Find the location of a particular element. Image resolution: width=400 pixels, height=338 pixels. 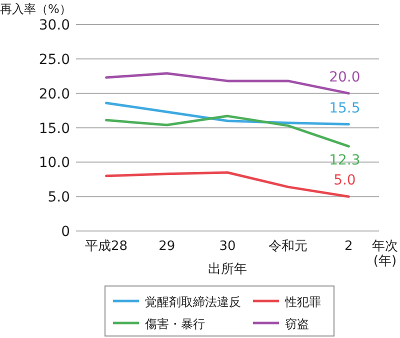

y-tick-label: 30.0 is located at coordinates (54, 26).